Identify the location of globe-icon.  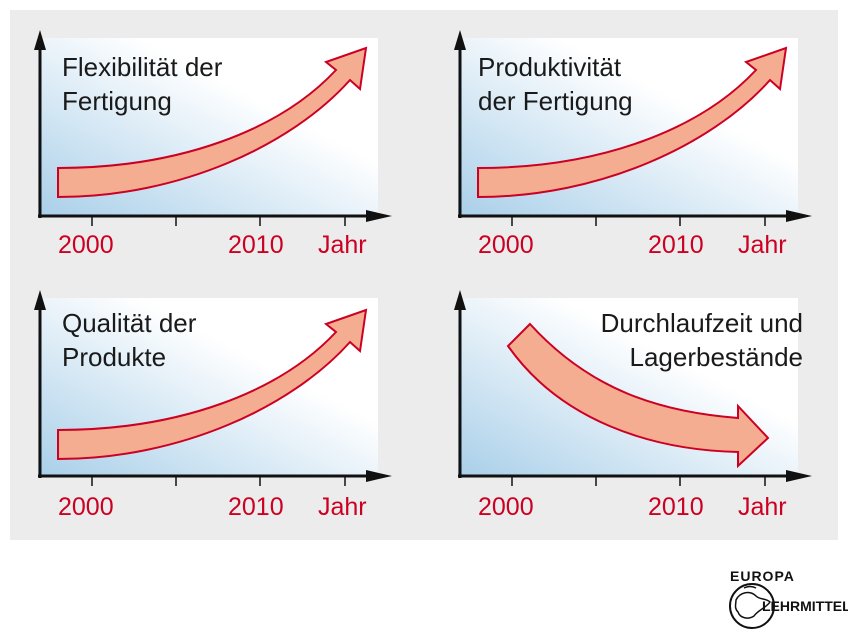
(752, 606).